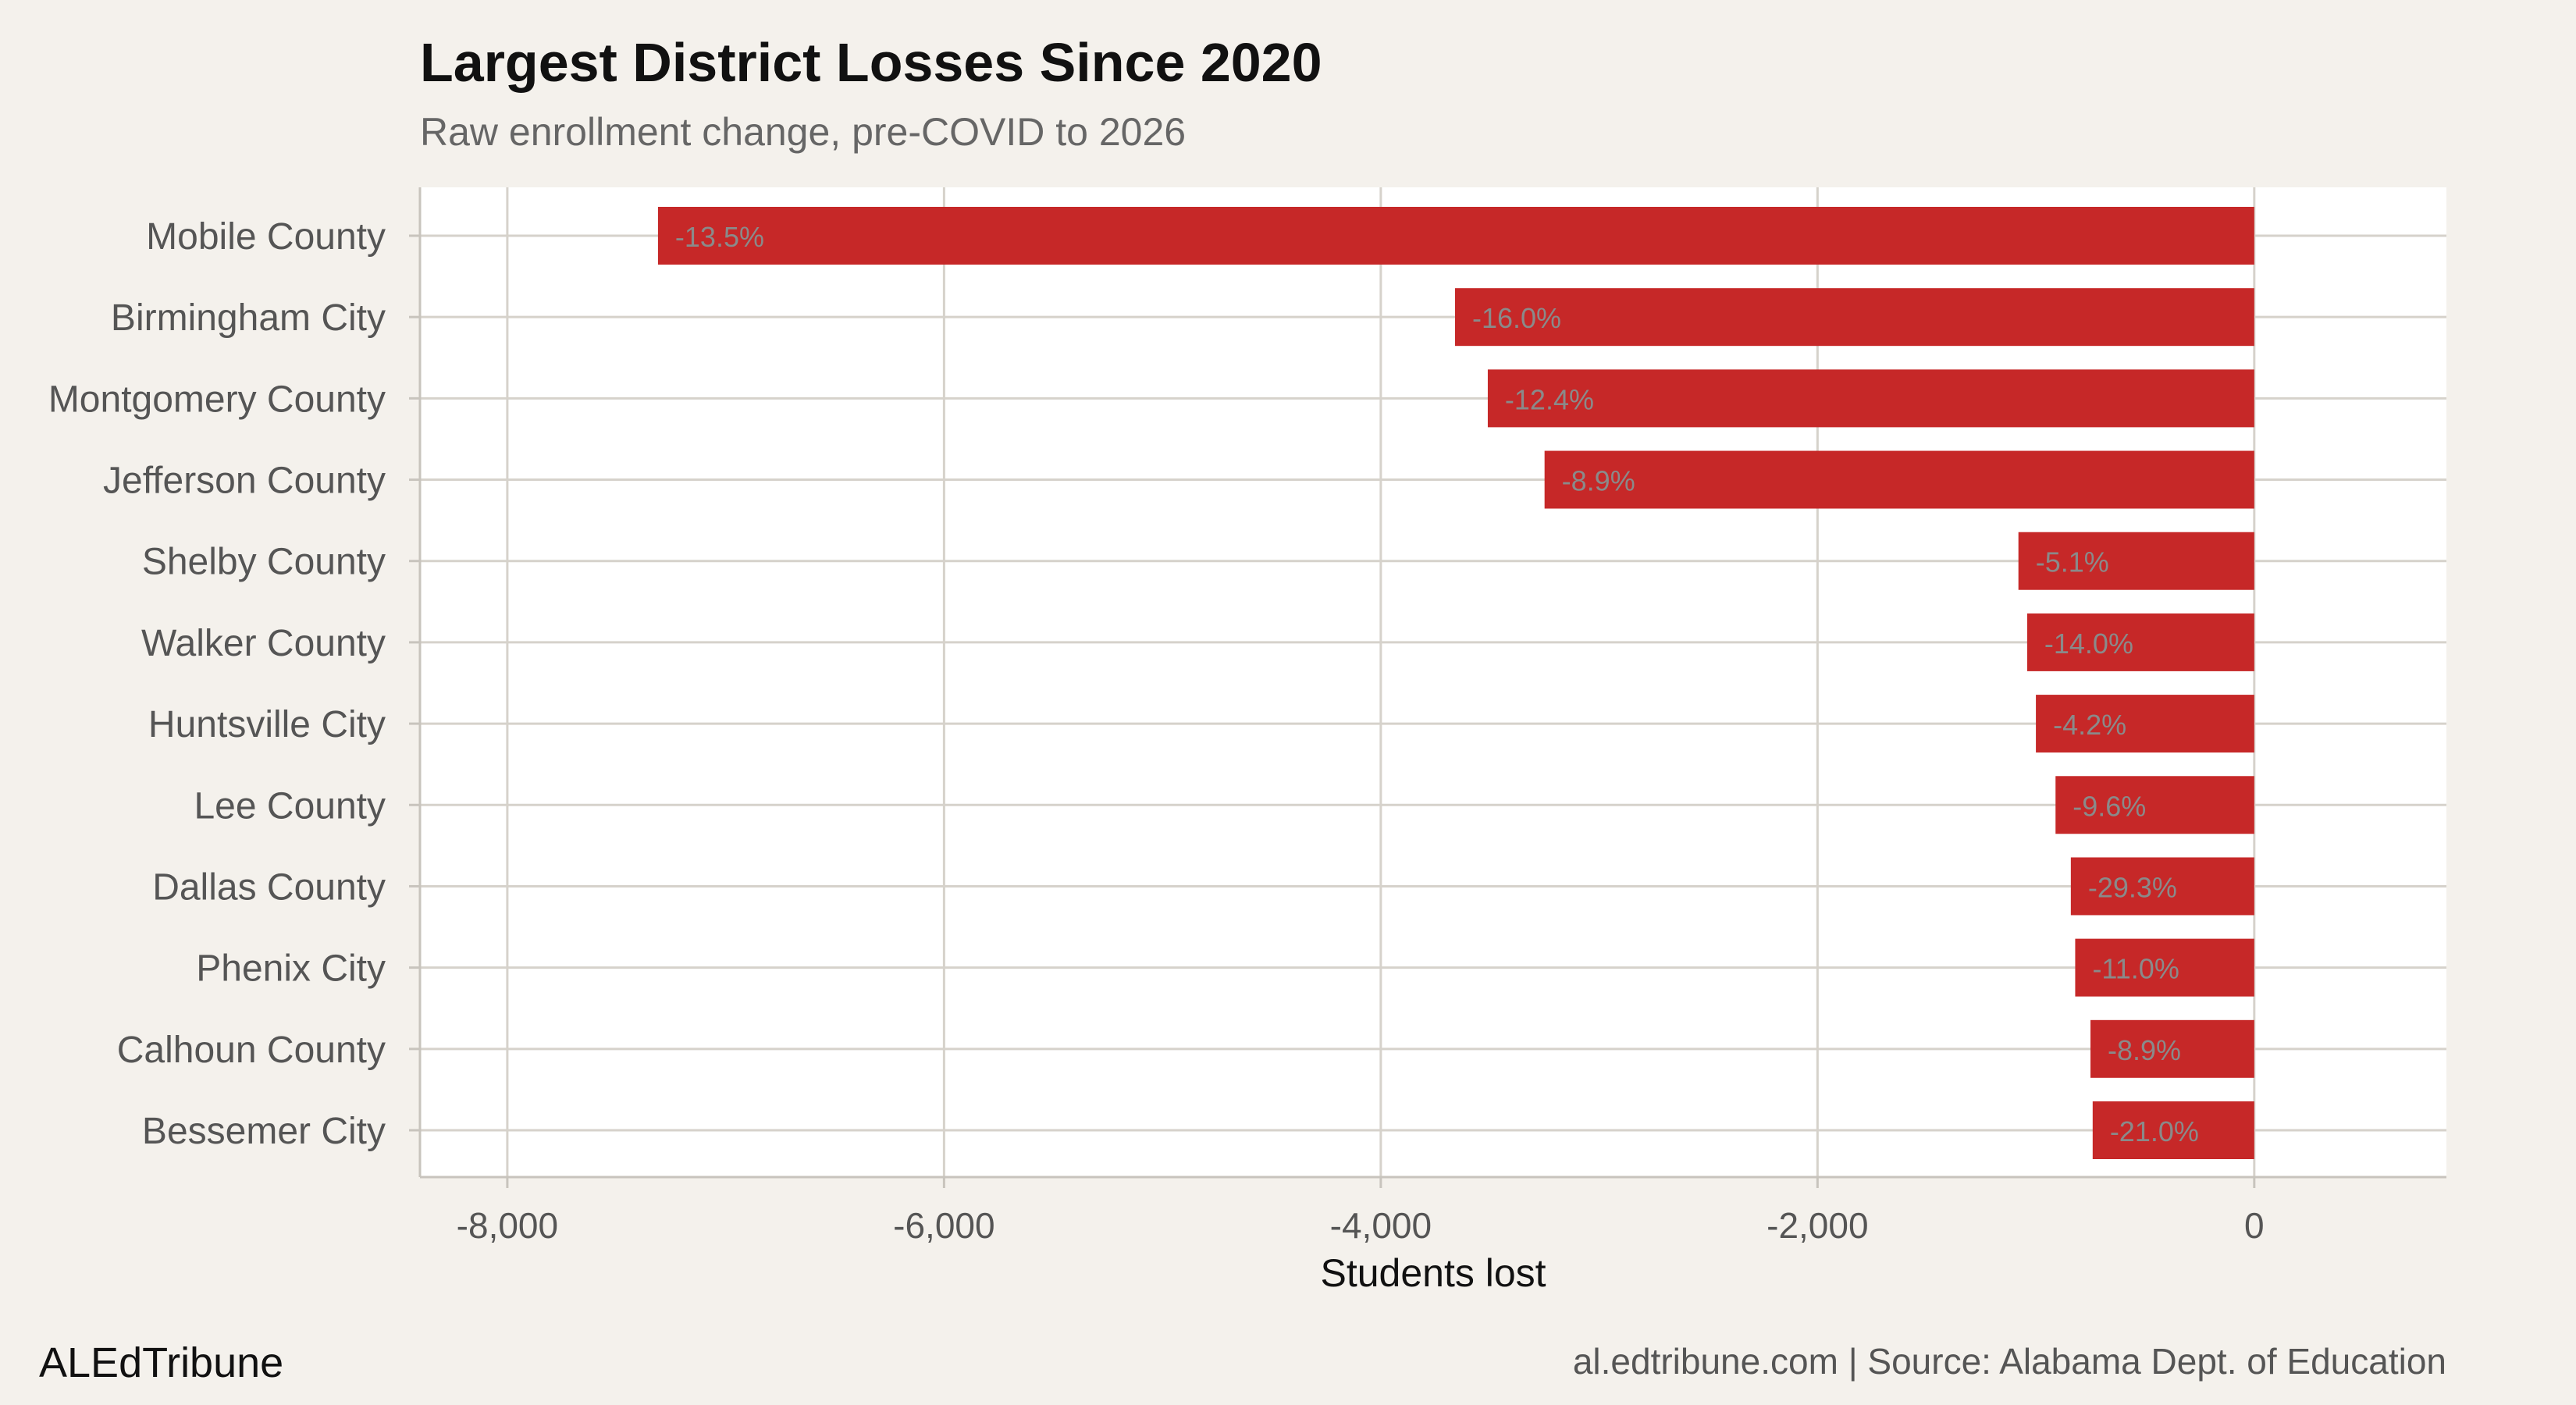  What do you see at coordinates (2109, 806) in the screenshot?
I see `data-label: -9.6%` at bounding box center [2109, 806].